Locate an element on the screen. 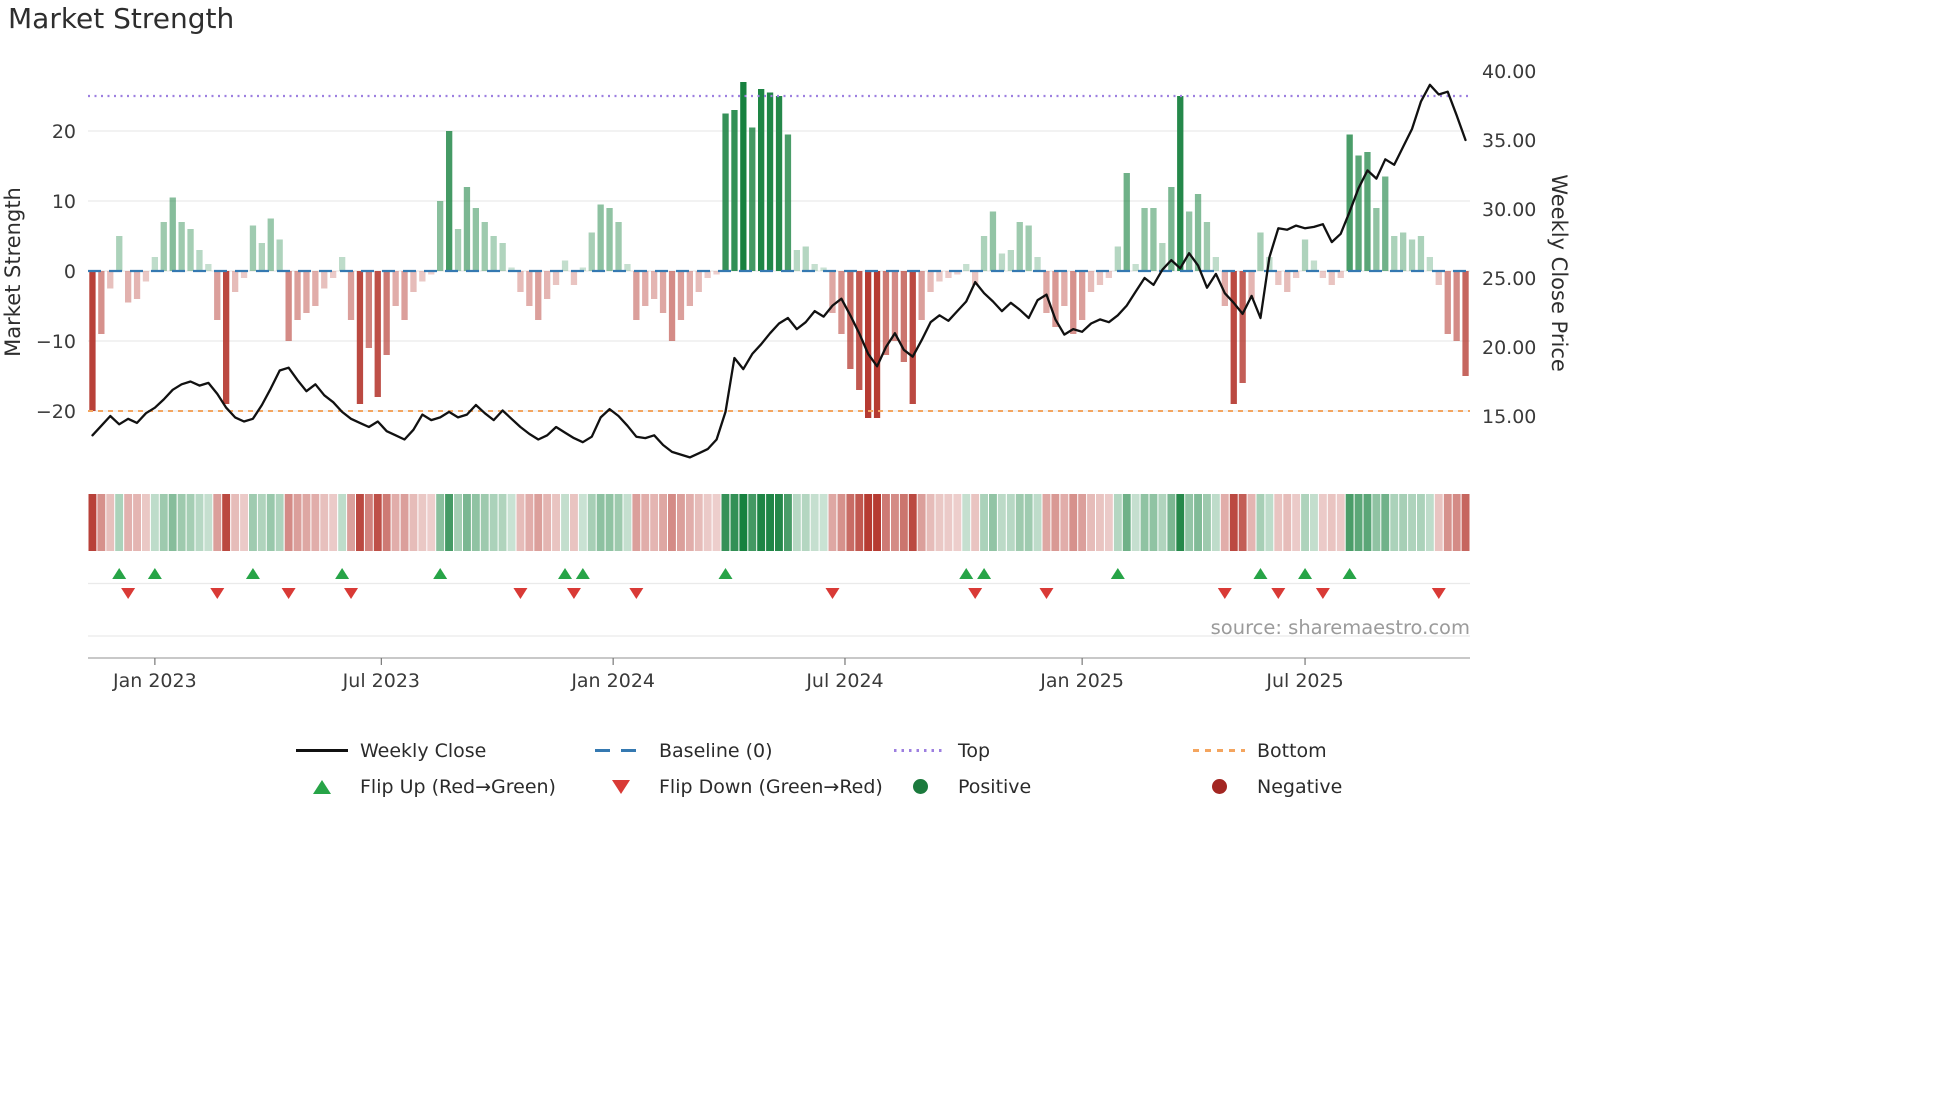 The height and width of the screenshot is (1102, 1960). svg-text: Jan 2023 is located at coordinates (154, 681).